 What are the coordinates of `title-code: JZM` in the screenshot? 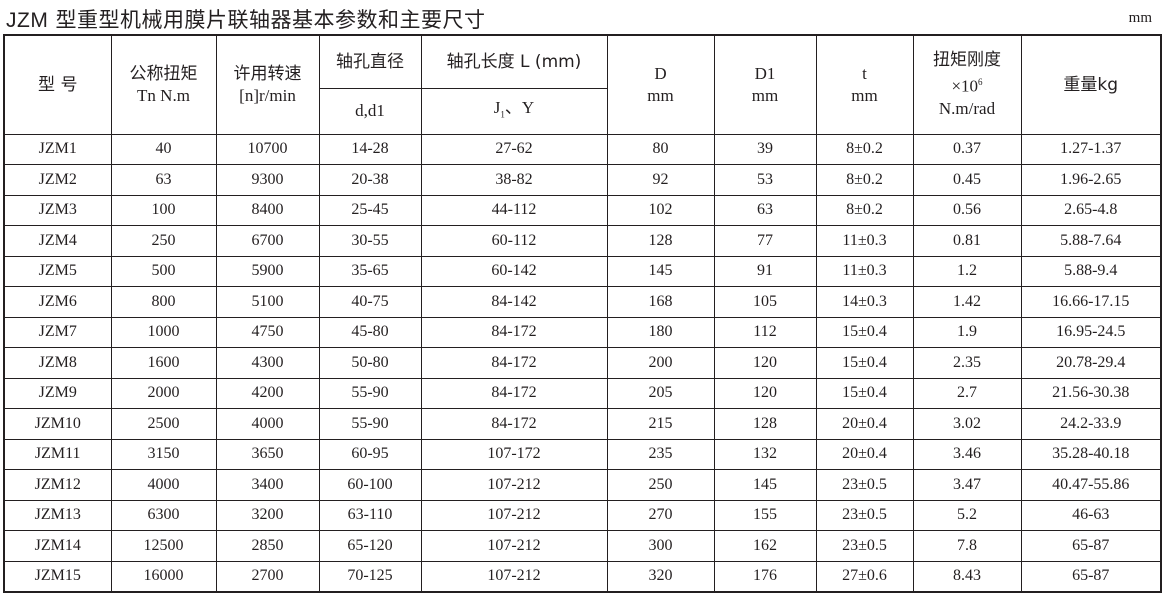 It's located at (27, 20).